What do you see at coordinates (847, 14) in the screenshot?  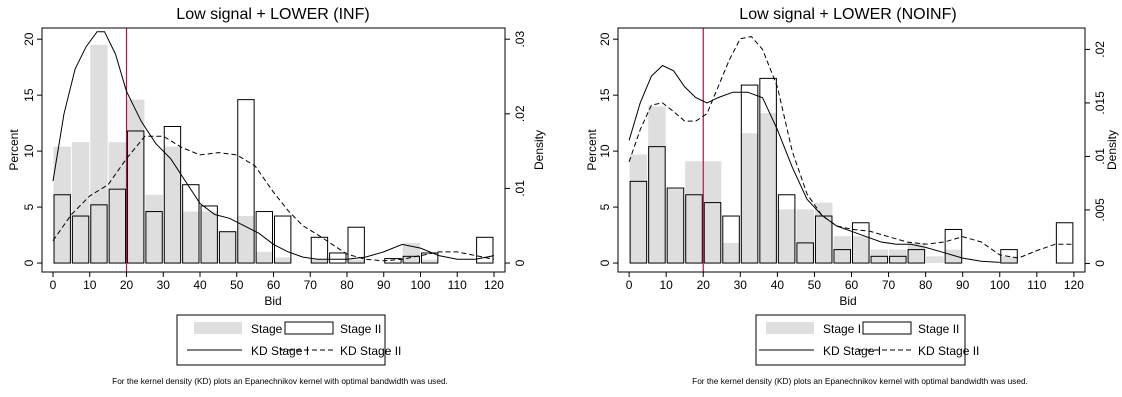 I see `chart-title: Low signal + LOWER (NOINF)` at bounding box center [847, 14].